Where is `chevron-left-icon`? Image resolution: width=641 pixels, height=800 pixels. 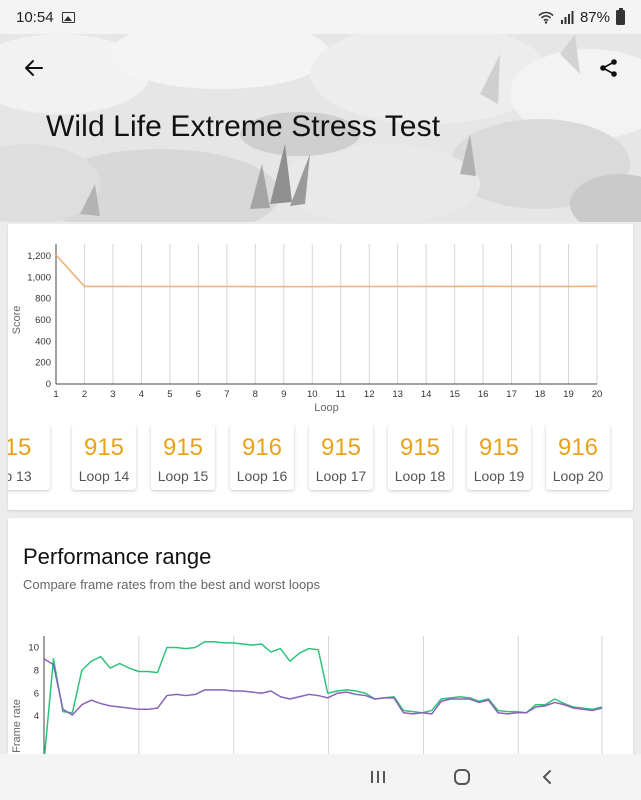 chevron-left-icon is located at coordinates (546, 777).